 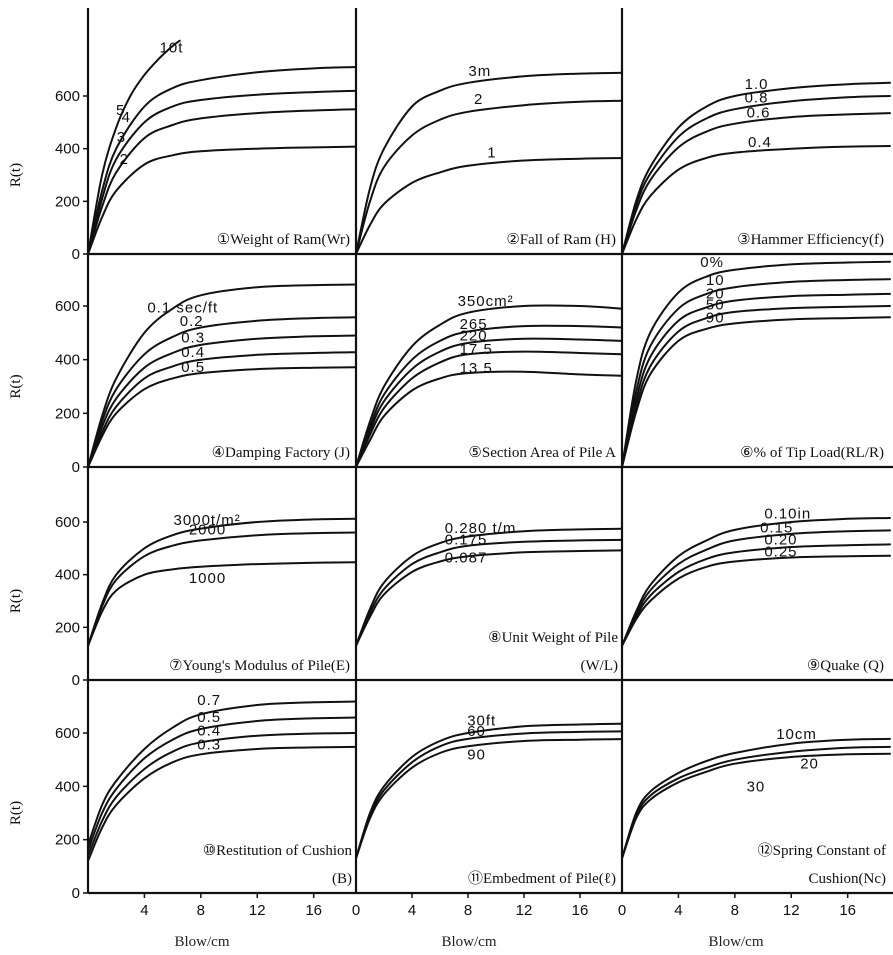 I want to click on series-label: 0.2, so click(x=192, y=321).